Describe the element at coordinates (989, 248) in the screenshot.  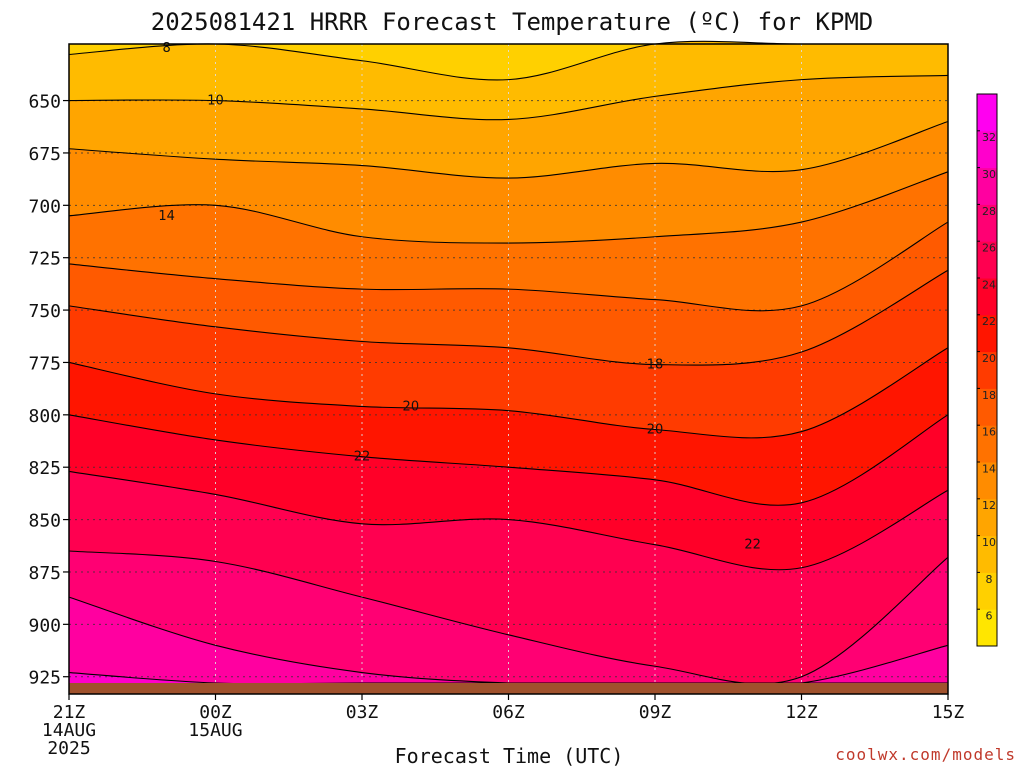
I see `colorbar-label-26: 26` at that location.